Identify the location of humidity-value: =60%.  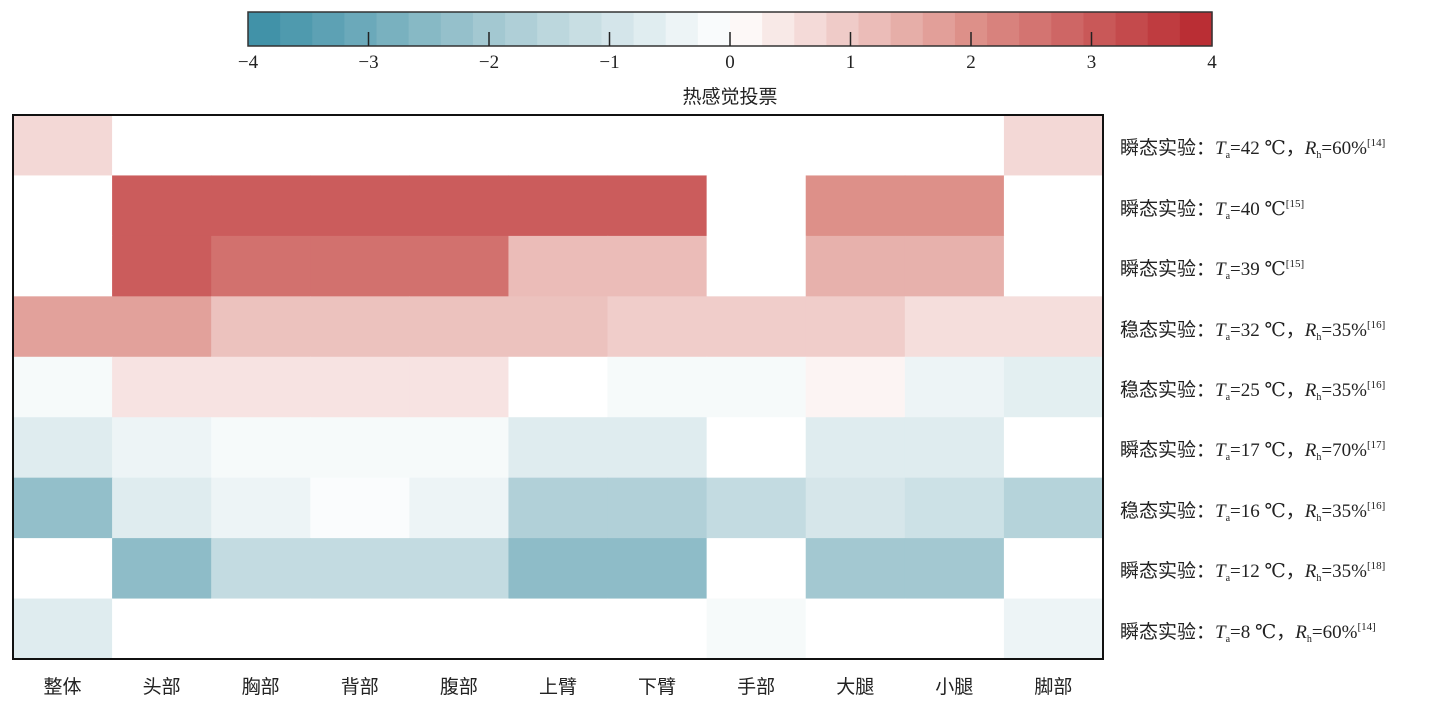
(1334, 632).